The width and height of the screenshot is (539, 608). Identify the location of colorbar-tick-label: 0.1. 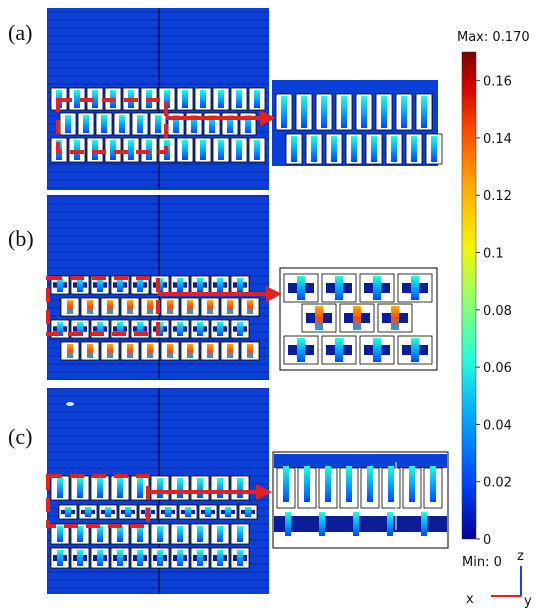
(493, 254).